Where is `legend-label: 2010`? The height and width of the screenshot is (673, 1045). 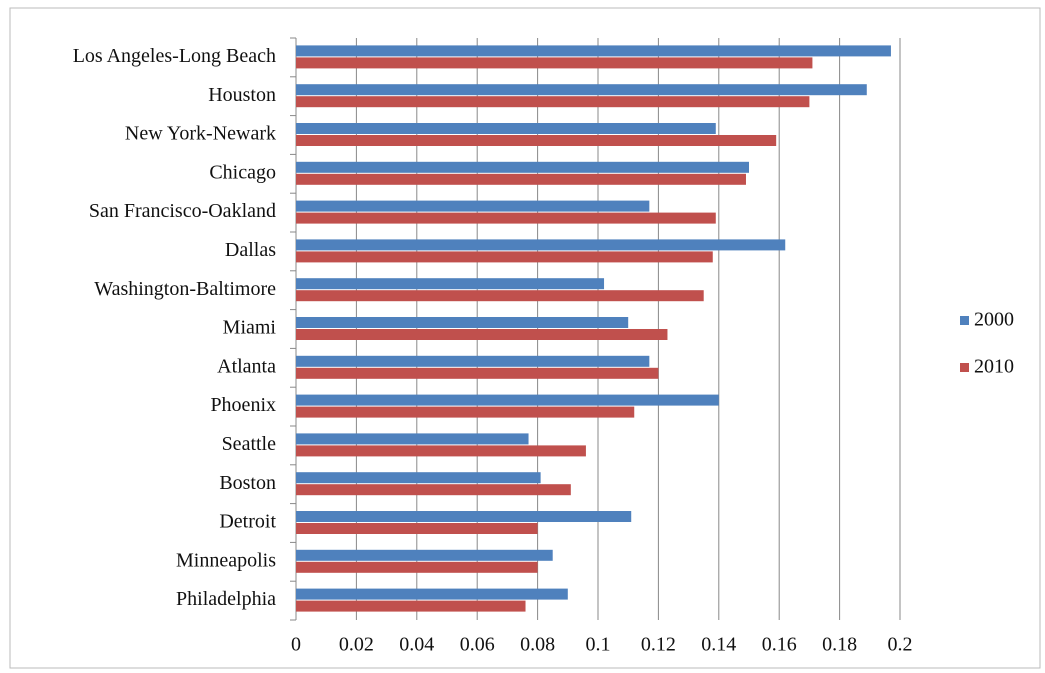
legend-label: 2010 is located at coordinates (994, 367).